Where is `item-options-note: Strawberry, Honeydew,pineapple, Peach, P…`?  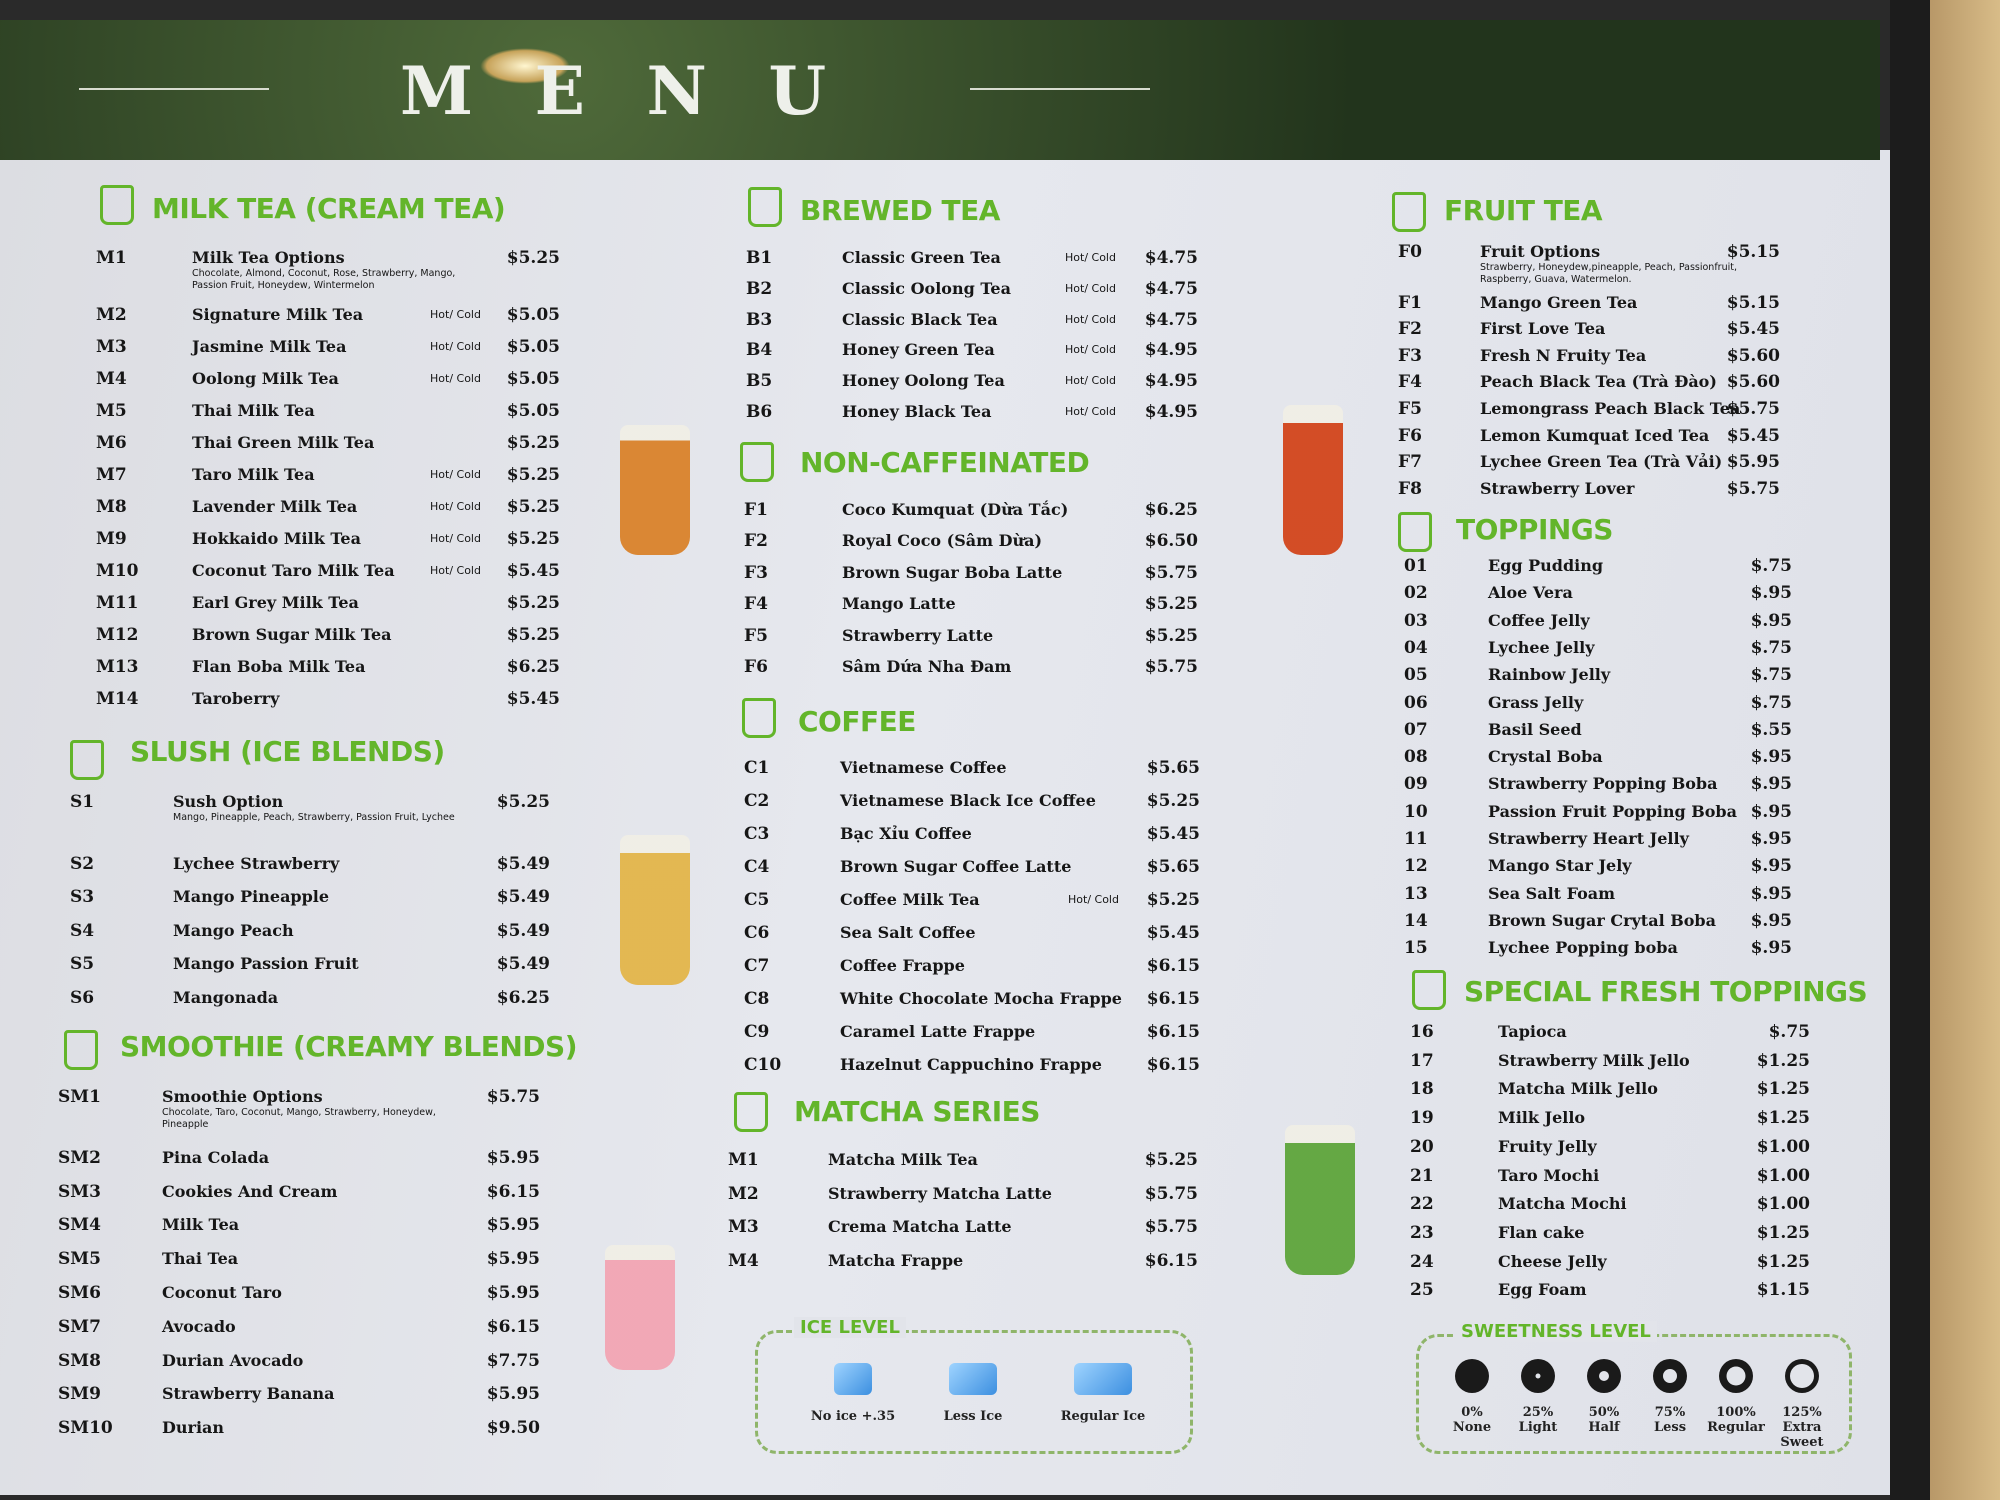 item-options-note: Strawberry, Honeydew,pineapple, Peach, P… is located at coordinates (1608, 273).